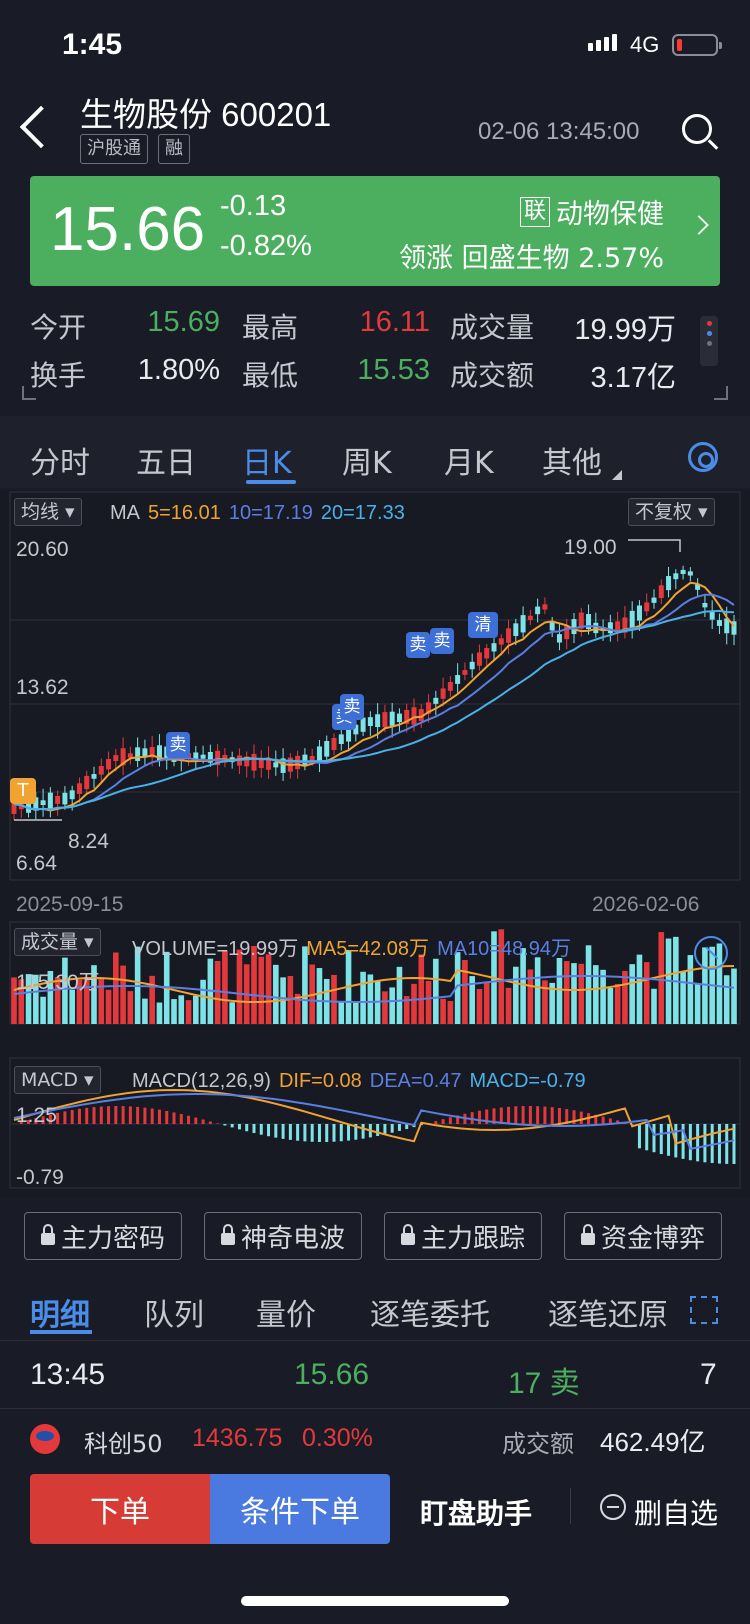 The width and height of the screenshot is (750, 1624). Describe the element at coordinates (426, 258) in the screenshot. I see `leader-label: 领涨` at that location.